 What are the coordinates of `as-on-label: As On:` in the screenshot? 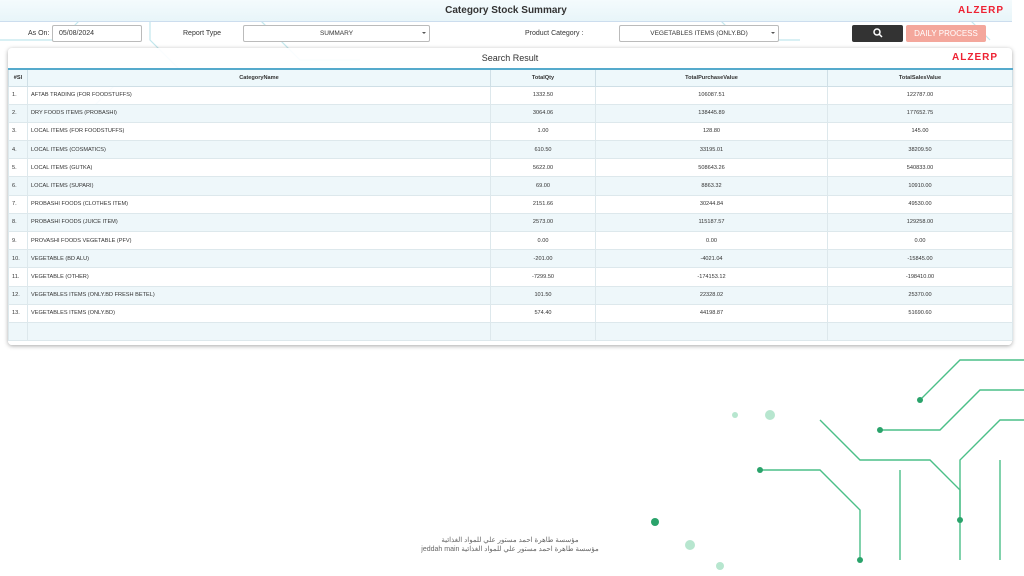 It's located at (39, 33).